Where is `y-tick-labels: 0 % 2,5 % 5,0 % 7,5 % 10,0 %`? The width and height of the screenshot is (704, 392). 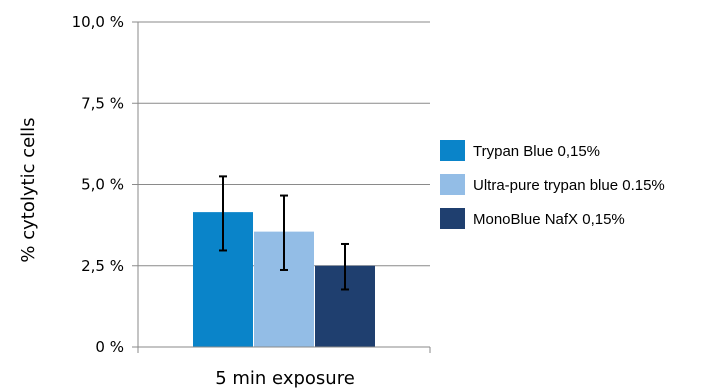
y-tick-labels: 0 % 2,5 % 5,0 % 7,5 % 10,0 % is located at coordinates (98, 184).